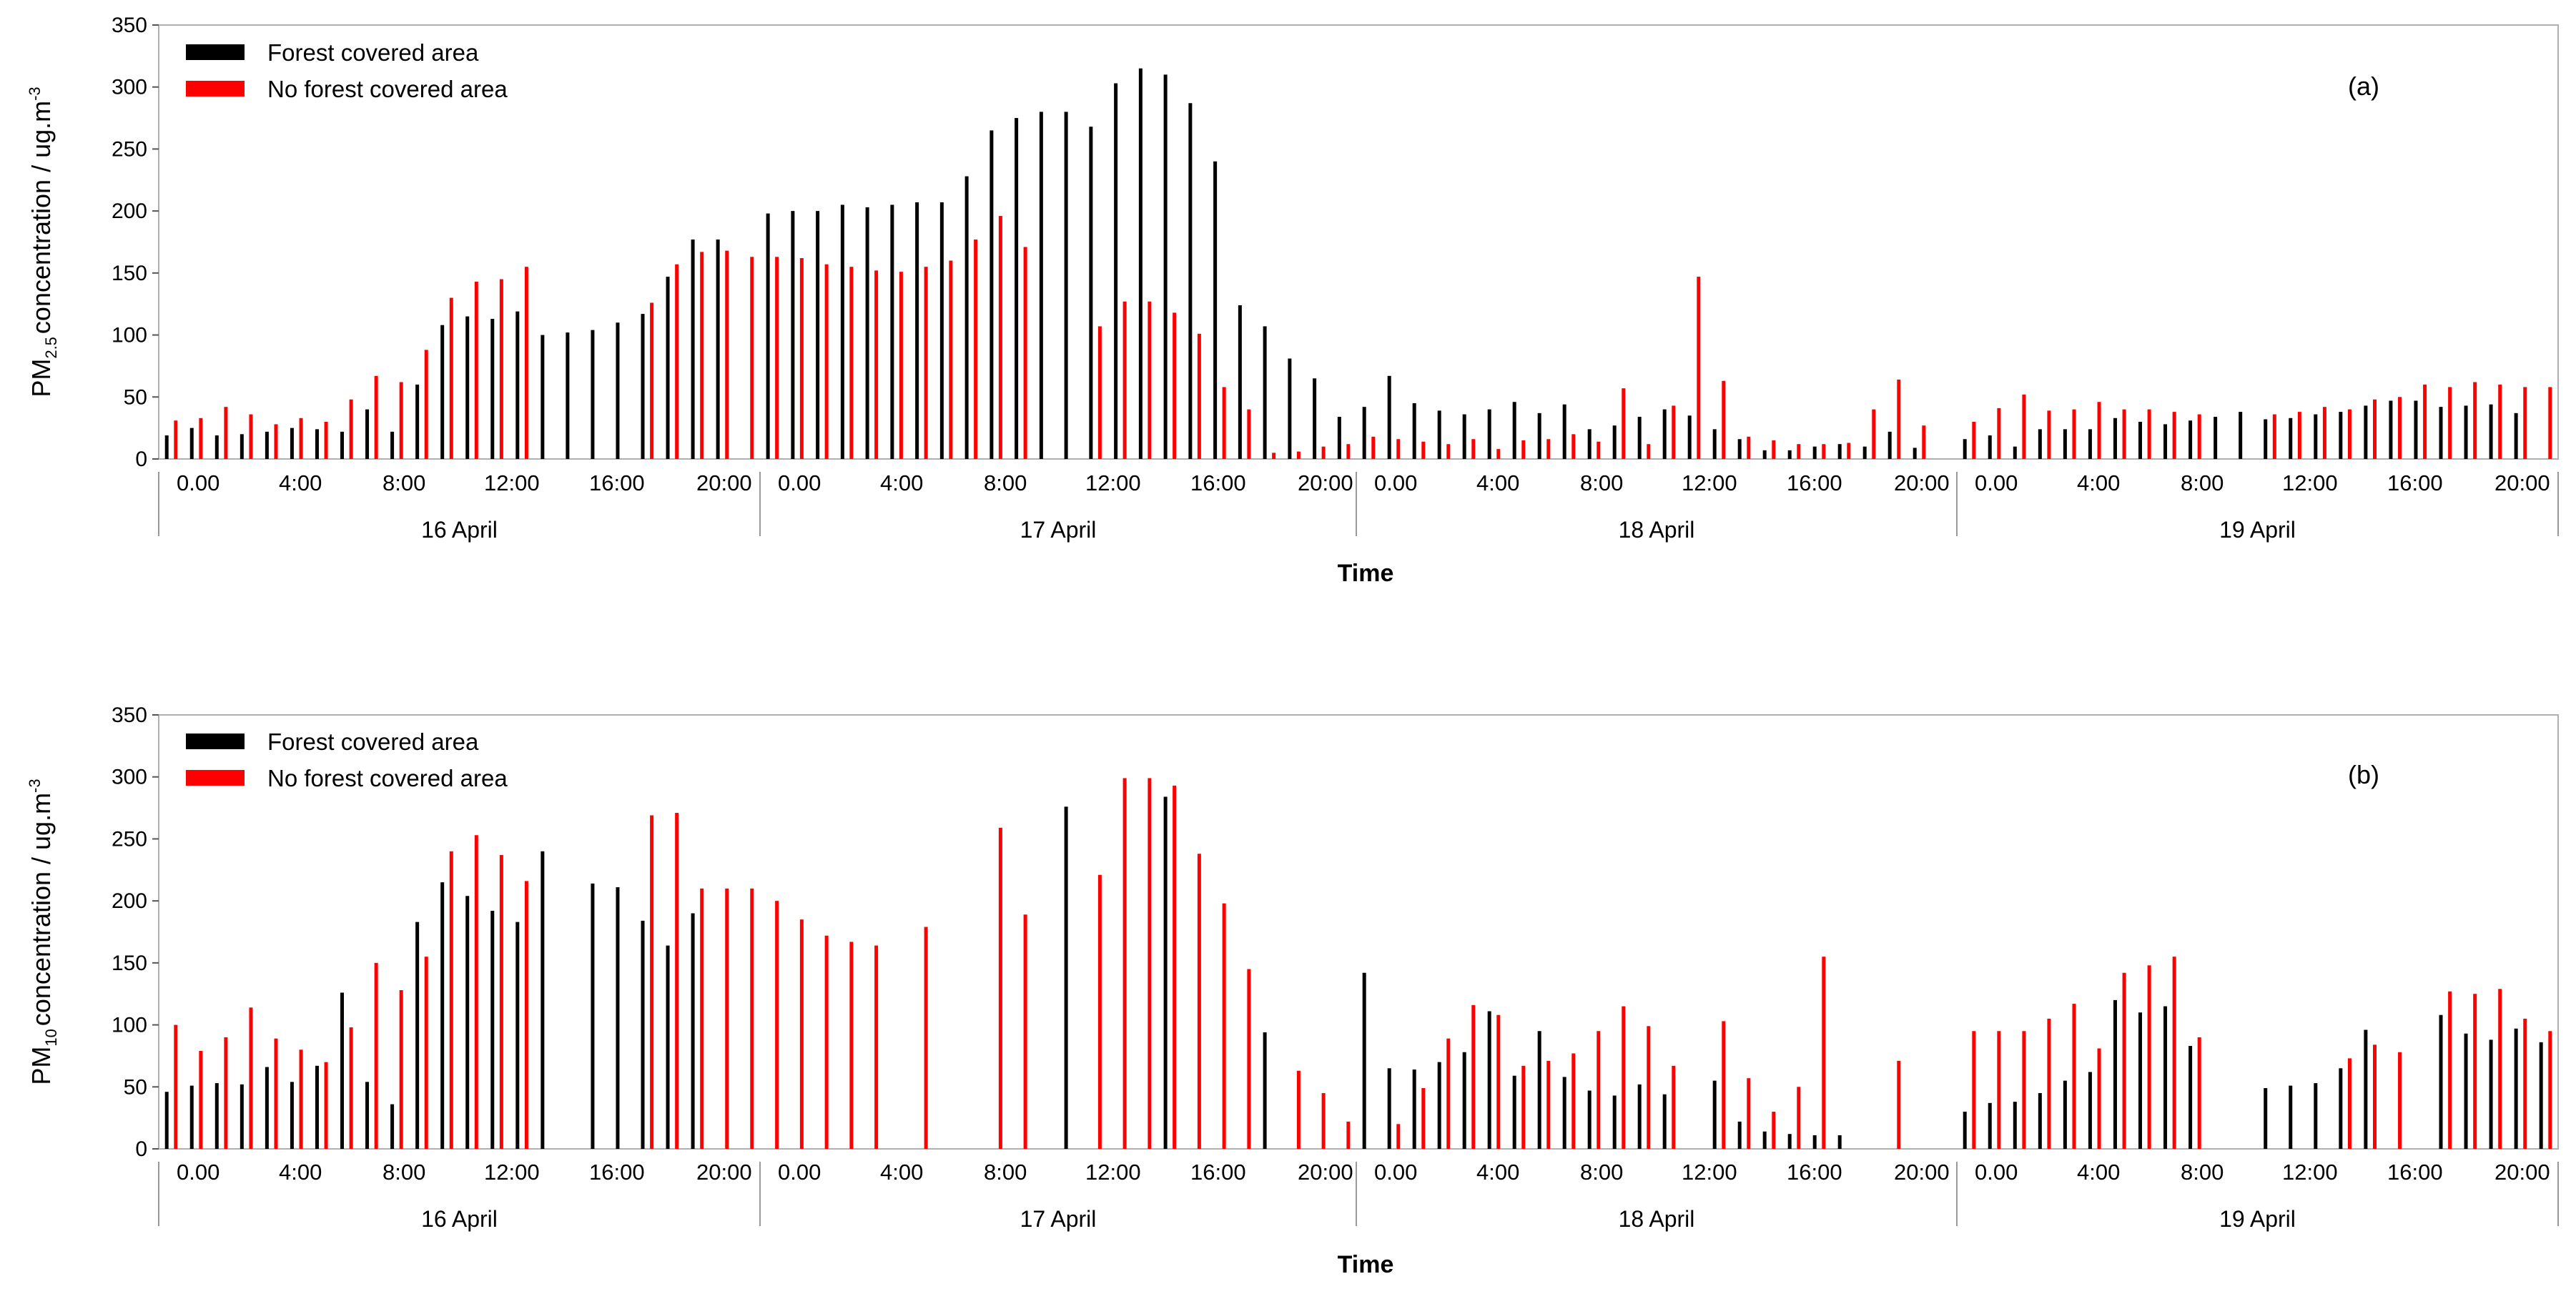  What do you see at coordinates (2310, 1172) in the screenshot?
I see `time-tick-label: 12:00` at bounding box center [2310, 1172].